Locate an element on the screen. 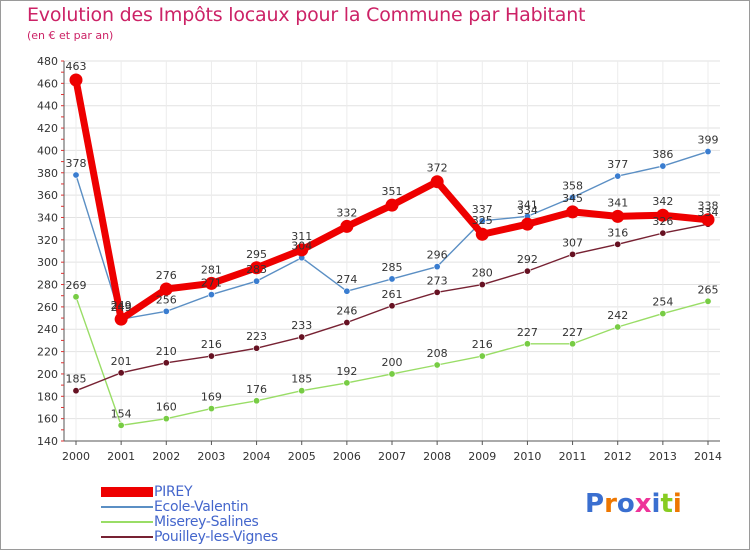 The width and height of the screenshot is (750, 550). data-label-ecole-valentin: 256 is located at coordinates (166, 299).